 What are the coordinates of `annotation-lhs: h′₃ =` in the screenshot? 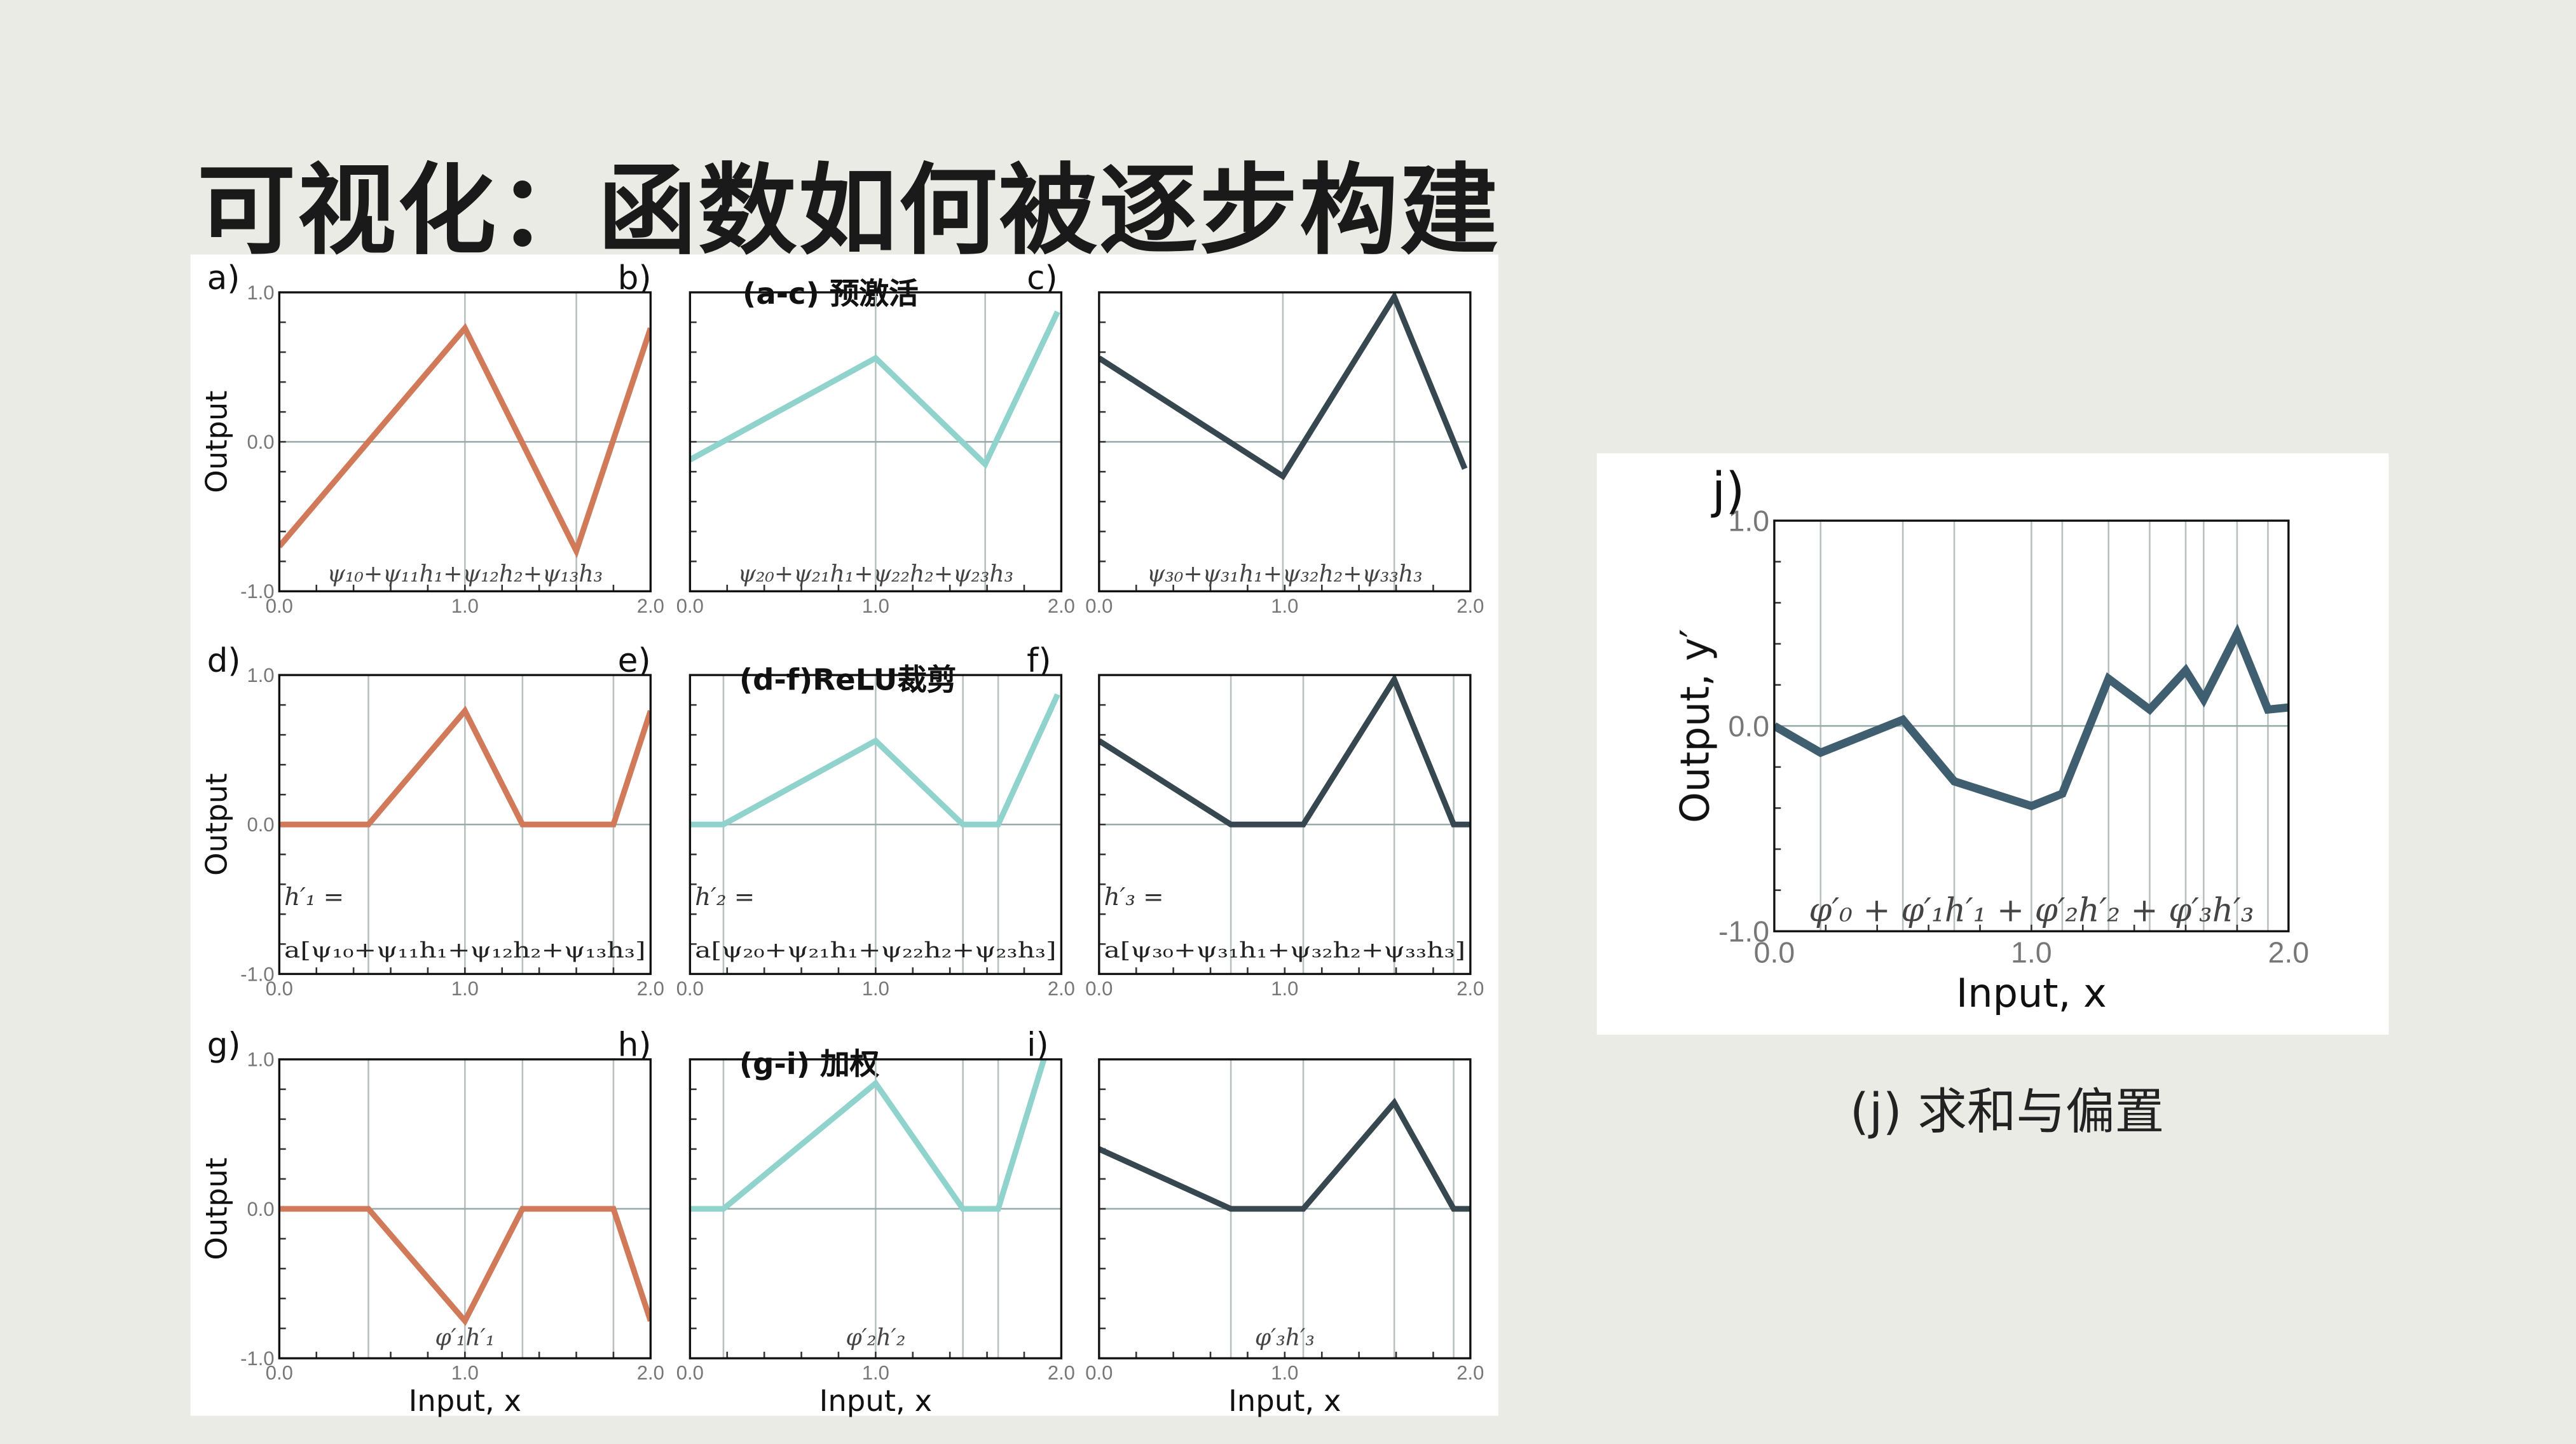 It's located at (1134, 897).